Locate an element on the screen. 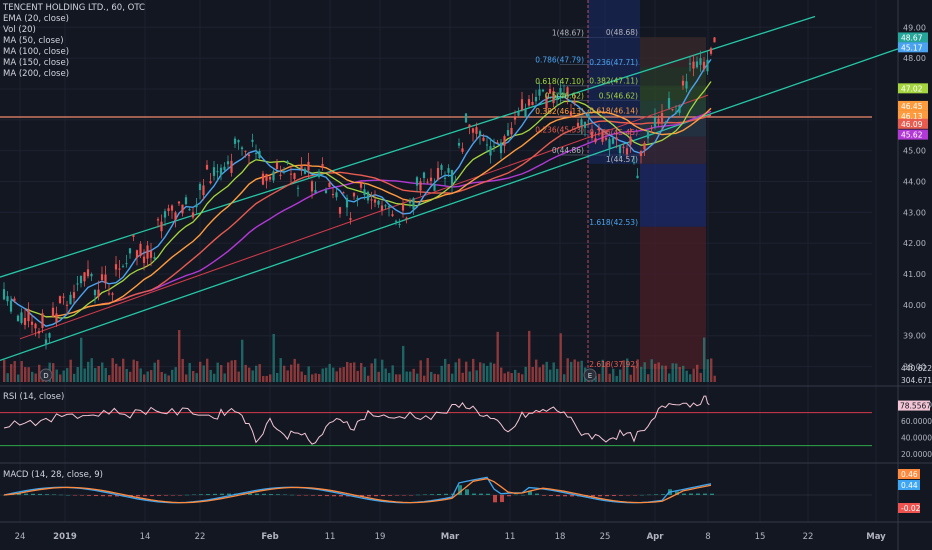 The height and width of the screenshot is (550, 932). rsi-tick-label: 60.0000 is located at coordinates (916, 421).